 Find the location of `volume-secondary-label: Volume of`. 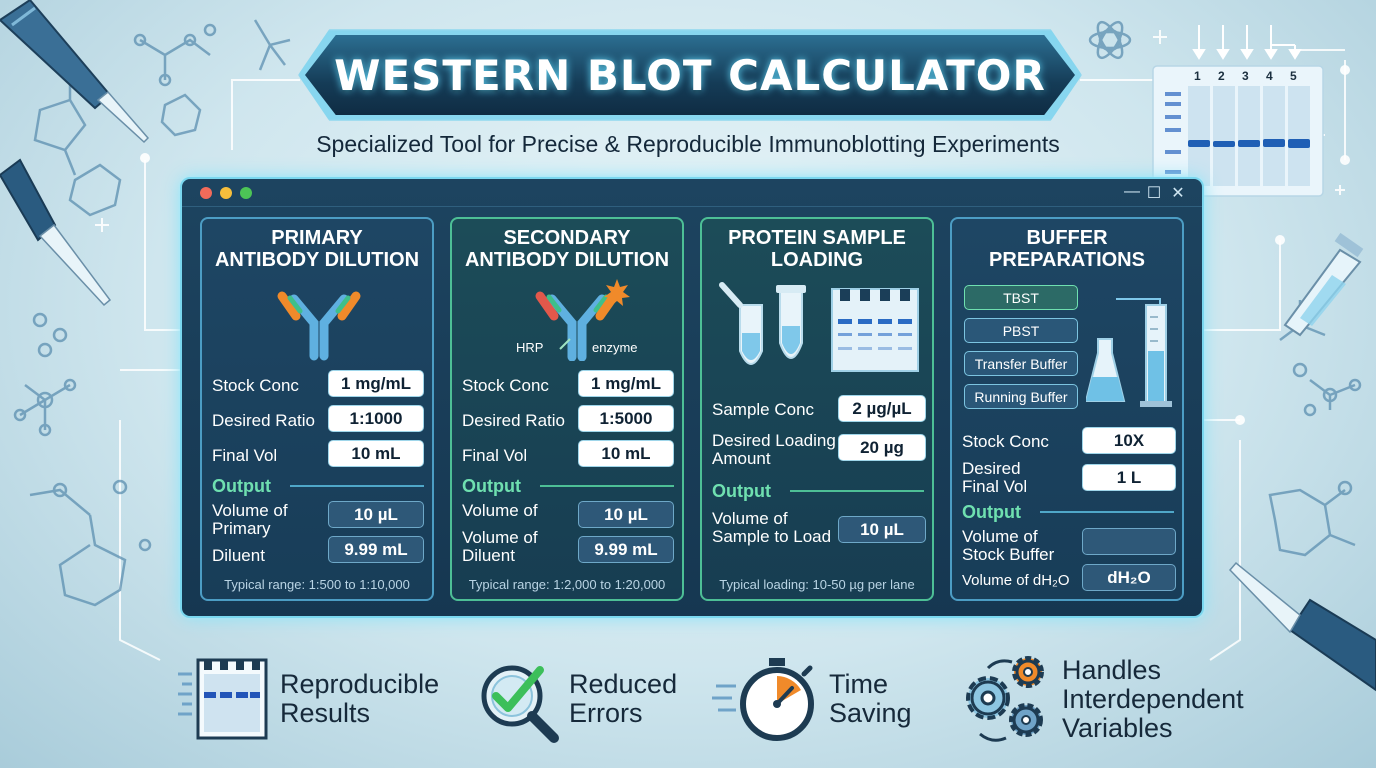

volume-secondary-label: Volume of is located at coordinates (500, 510).